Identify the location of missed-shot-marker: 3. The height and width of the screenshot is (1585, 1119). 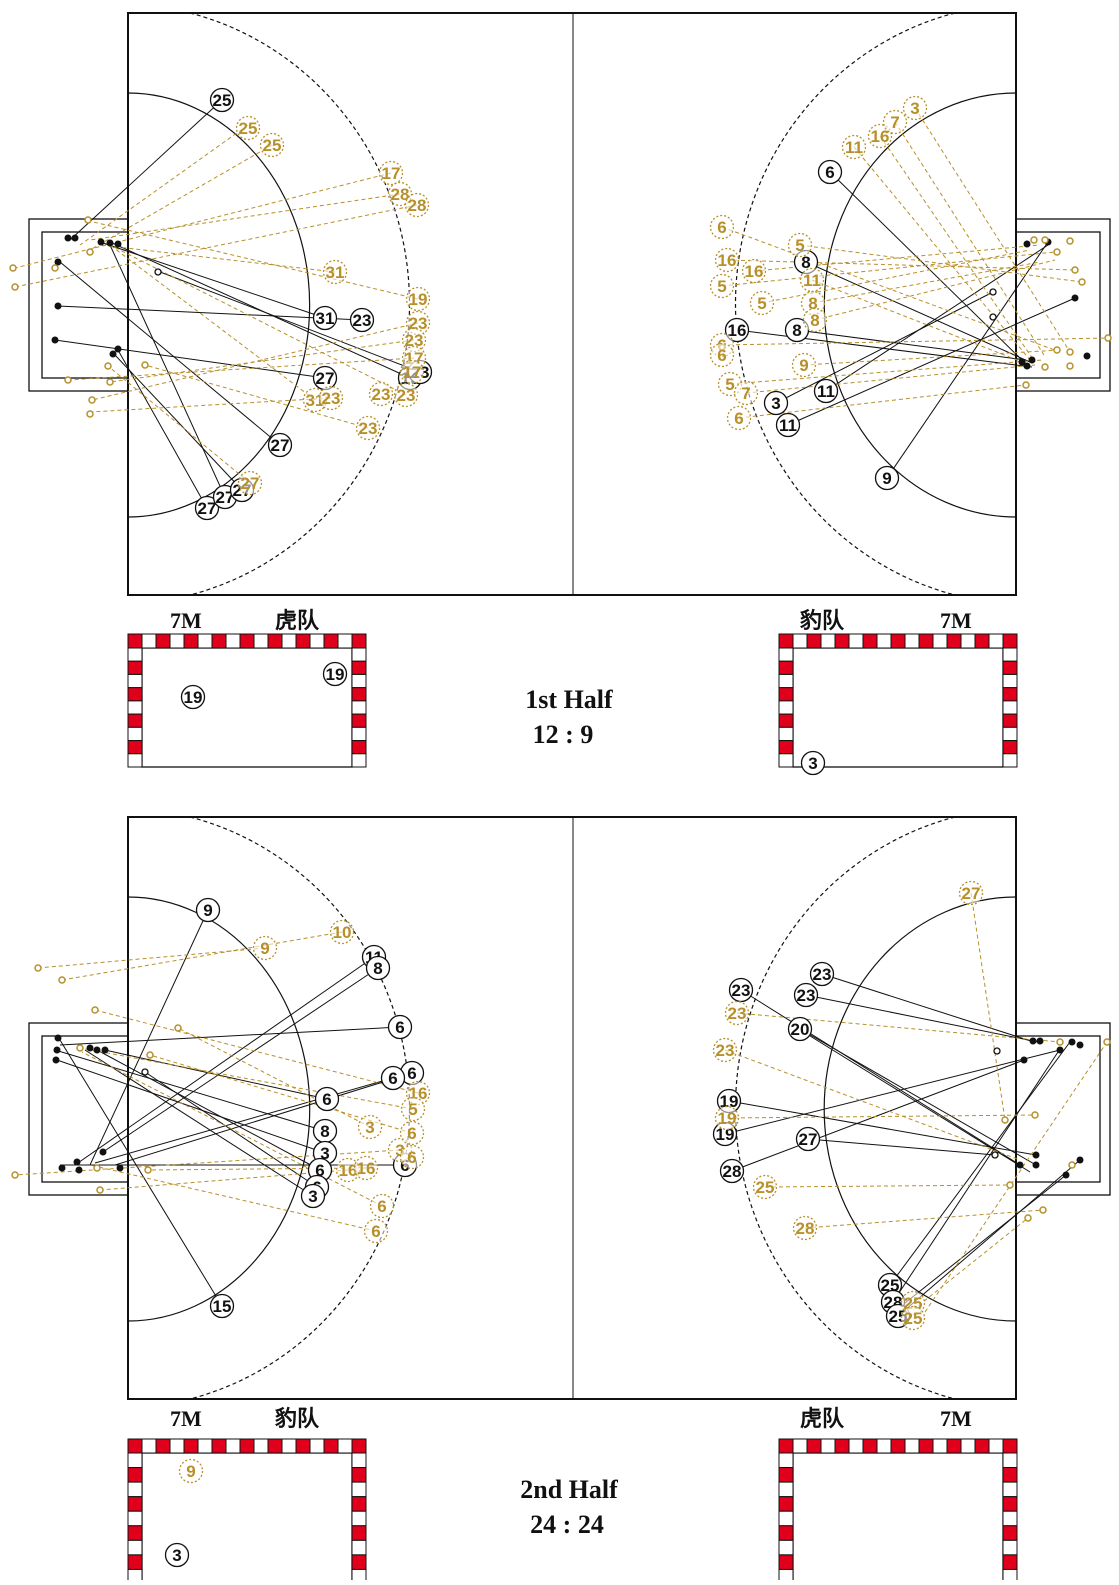
(370, 1127).